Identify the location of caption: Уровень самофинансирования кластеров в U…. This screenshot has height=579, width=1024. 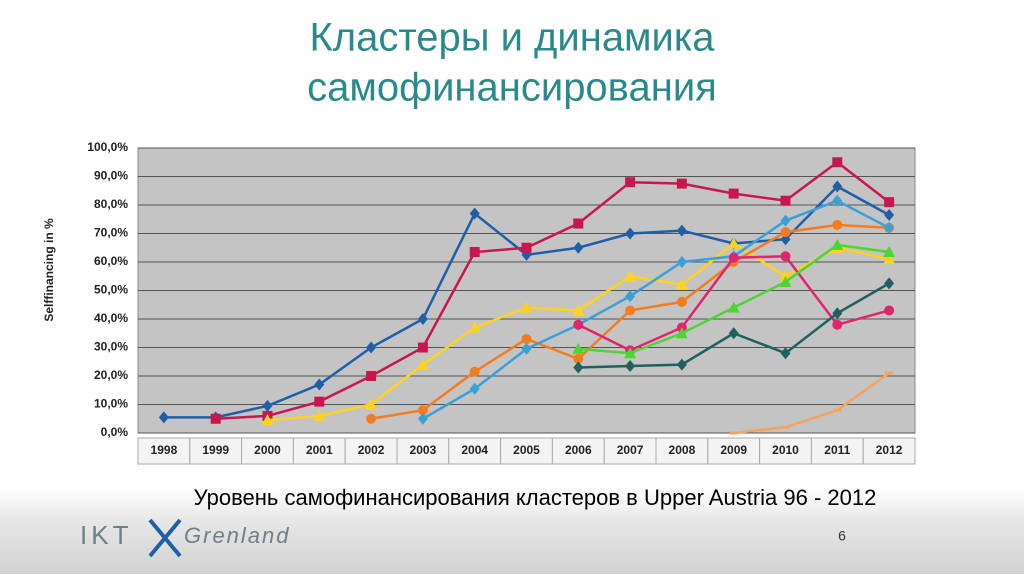
(535, 497).